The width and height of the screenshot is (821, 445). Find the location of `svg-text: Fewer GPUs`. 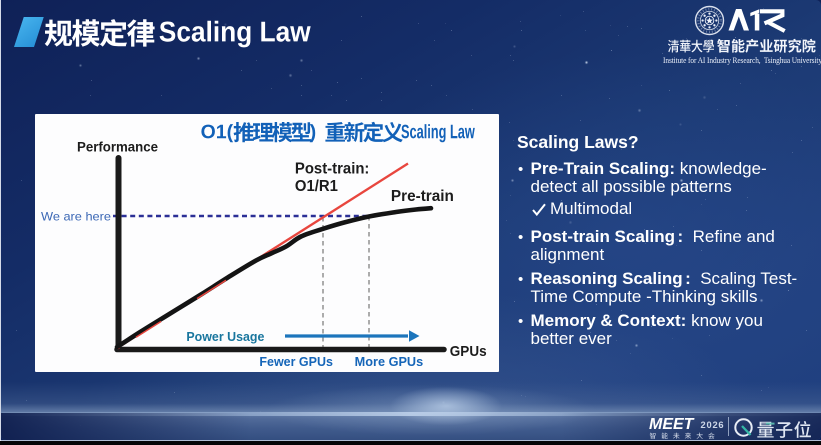

svg-text: Fewer GPUs is located at coordinates (296, 362).